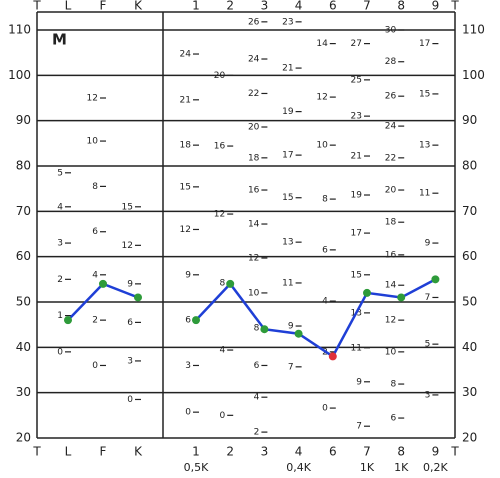 The height and width of the screenshot is (478, 500). What do you see at coordinates (391, 97) in the screenshot?
I see `raw-score-label: 26` at bounding box center [391, 97].